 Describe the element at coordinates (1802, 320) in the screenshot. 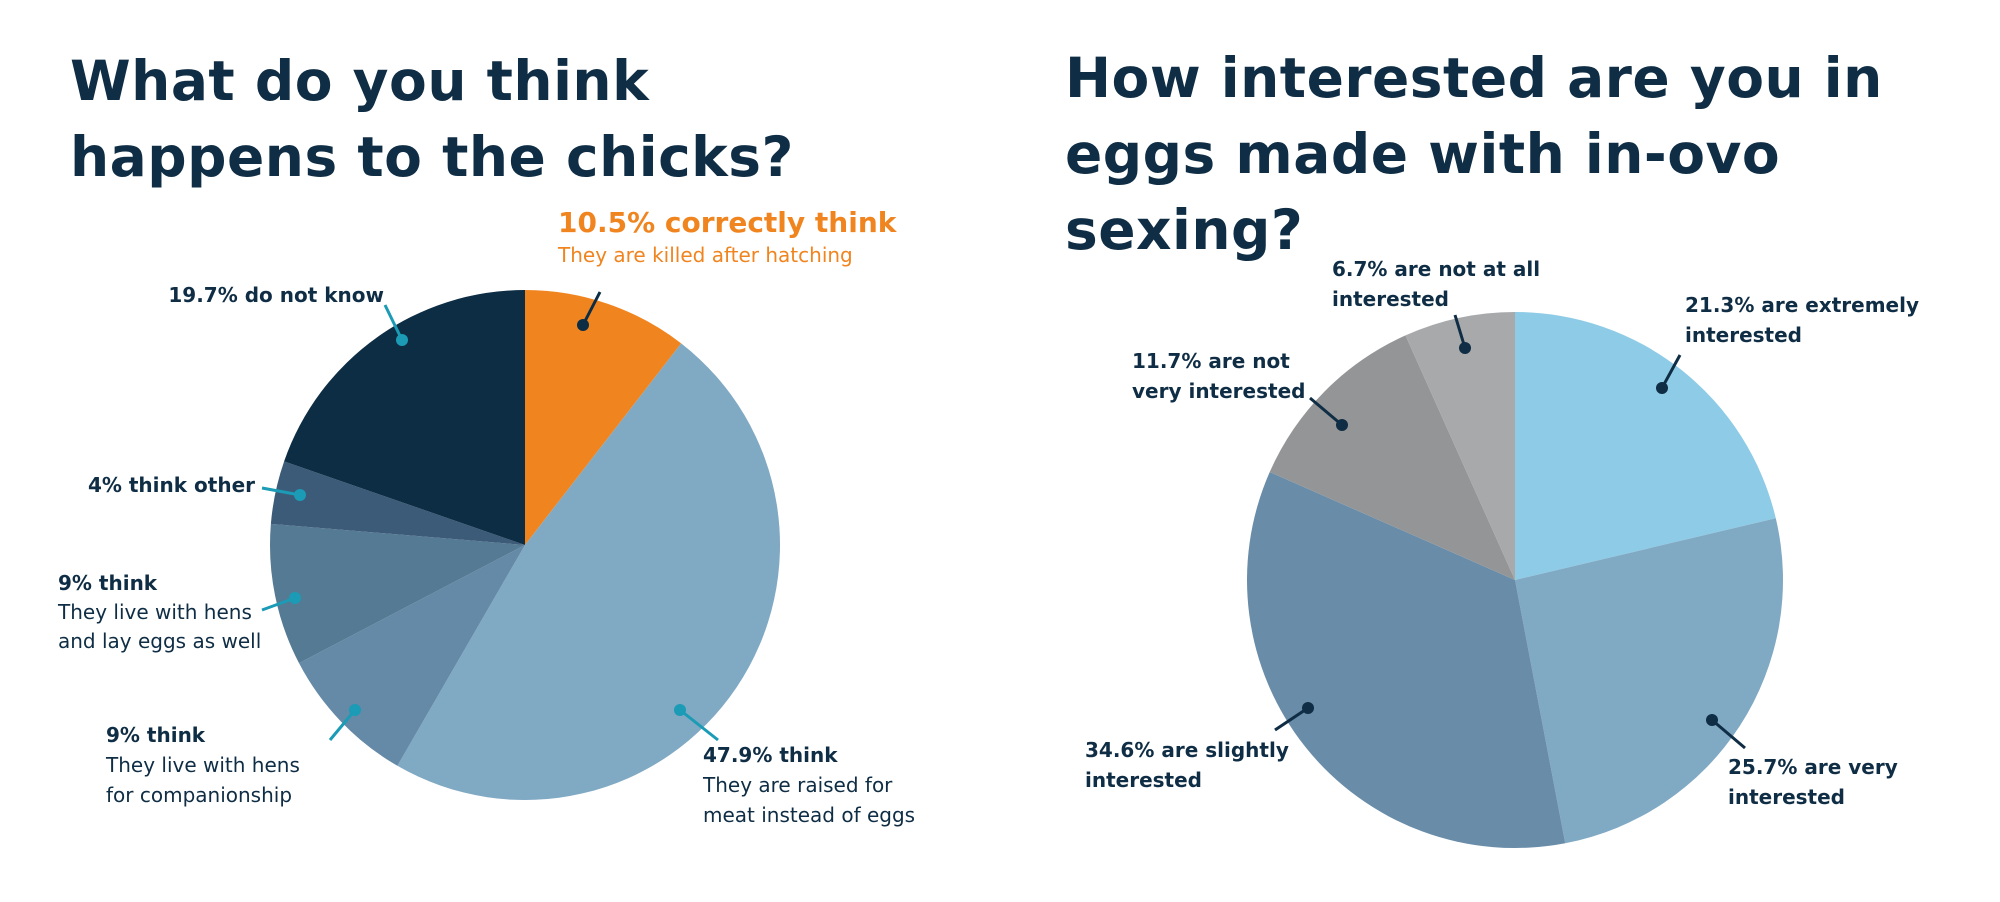

I see `pie-1-label-0: 21.3% are extremely interested` at that location.